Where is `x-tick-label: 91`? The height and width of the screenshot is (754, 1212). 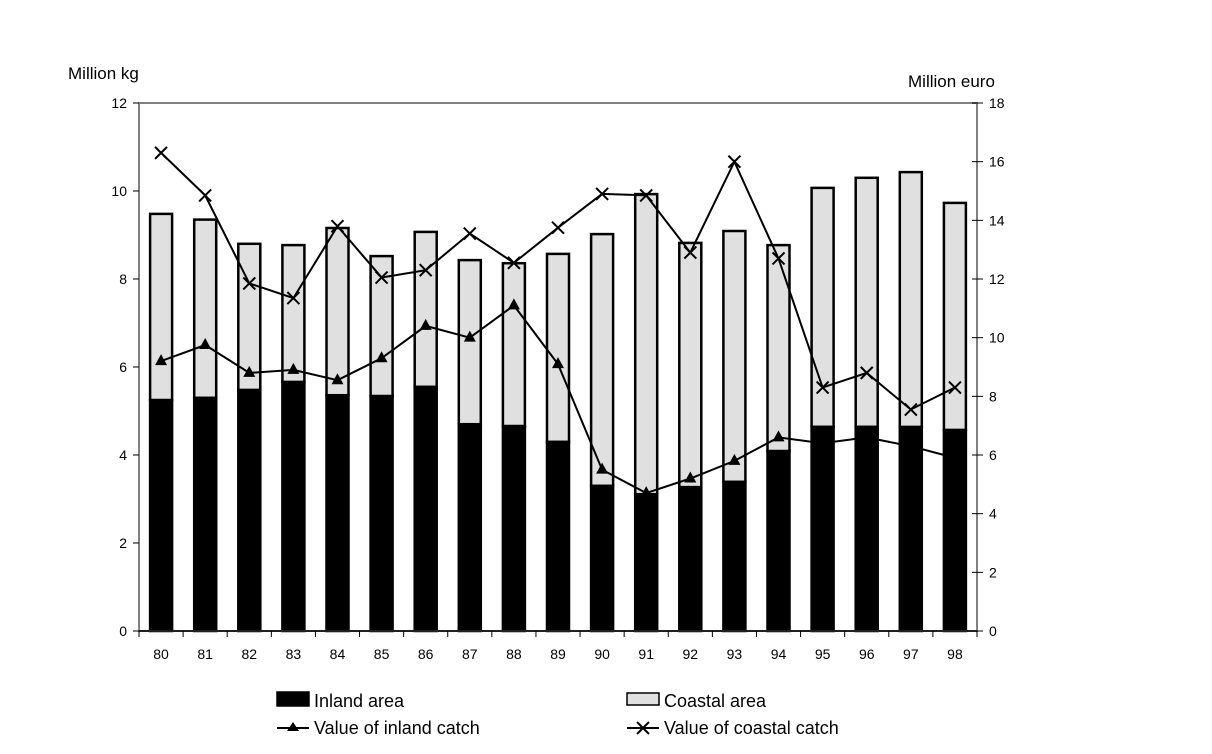
x-tick-label: 91 is located at coordinates (646, 654).